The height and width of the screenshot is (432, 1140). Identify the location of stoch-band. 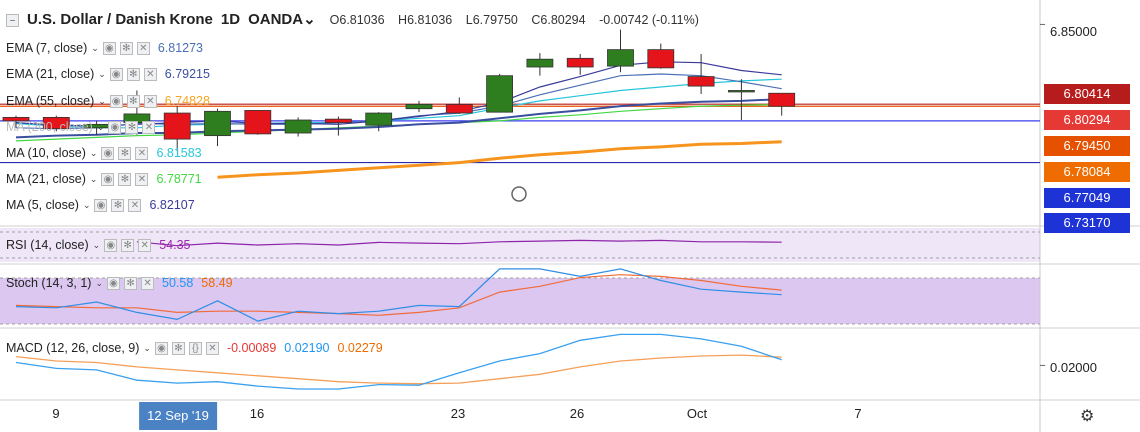
(520, 301).